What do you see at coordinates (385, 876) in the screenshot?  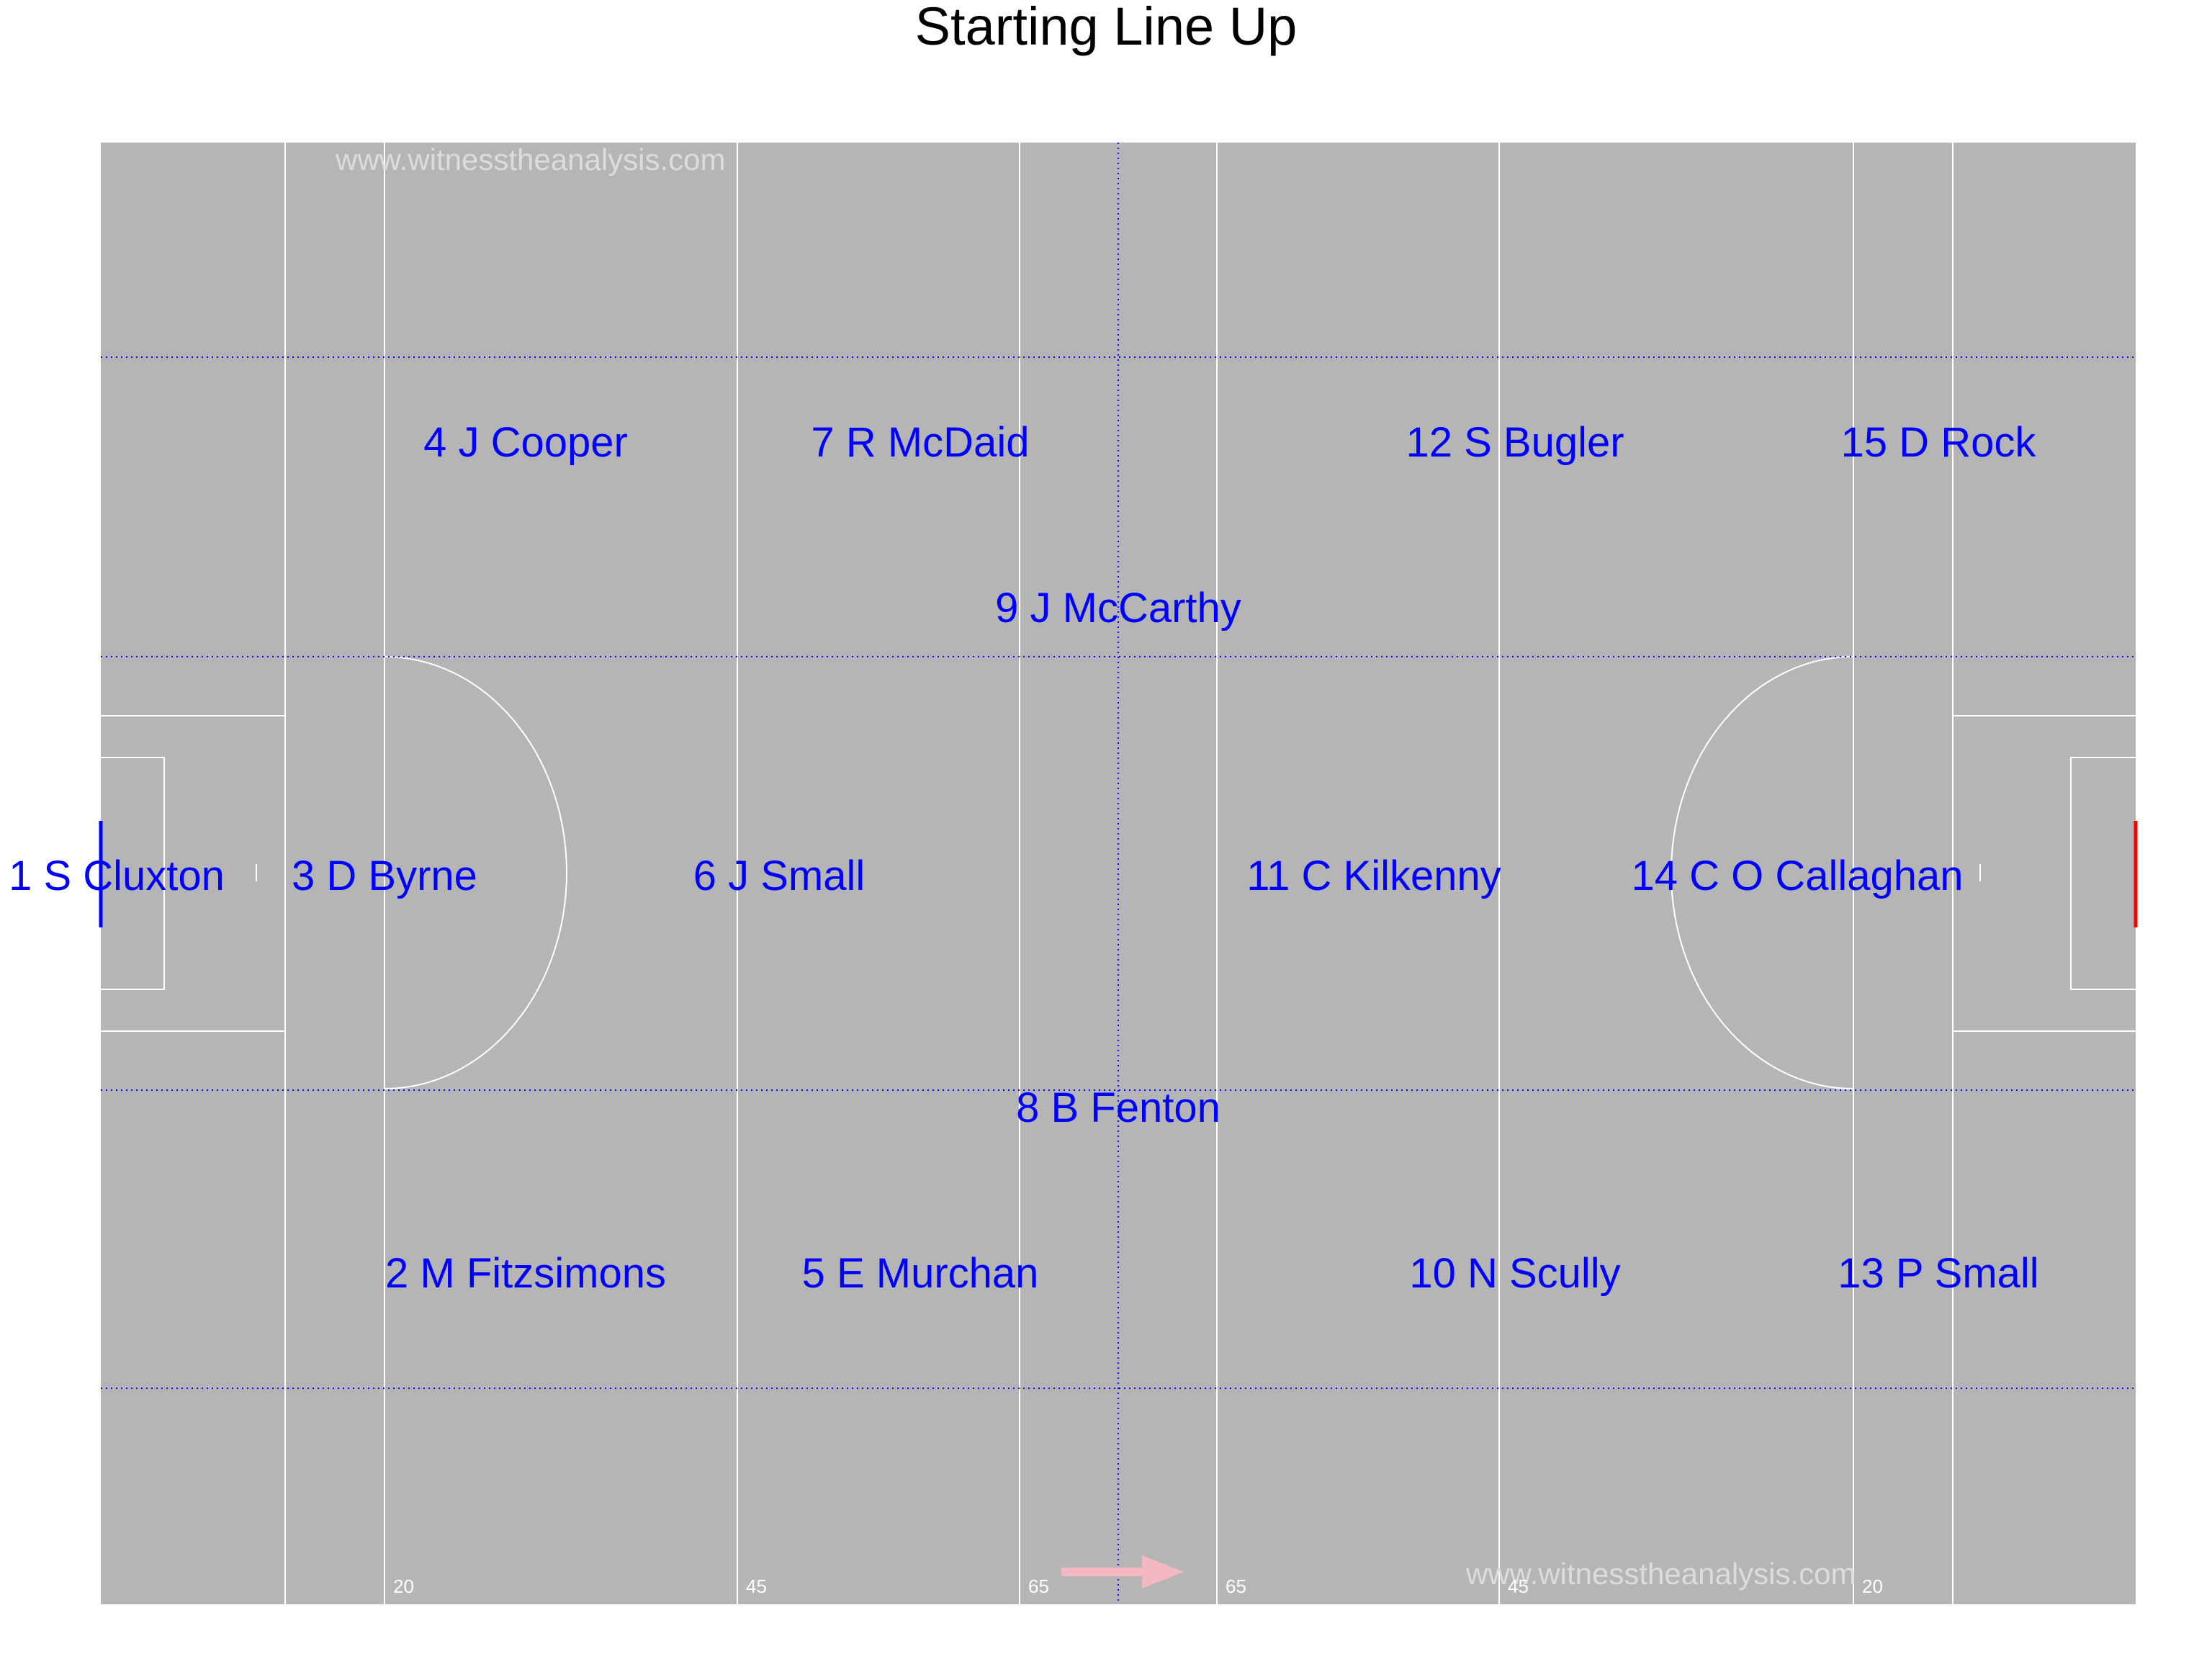 I see `player-3: 3 D Byrne` at bounding box center [385, 876].